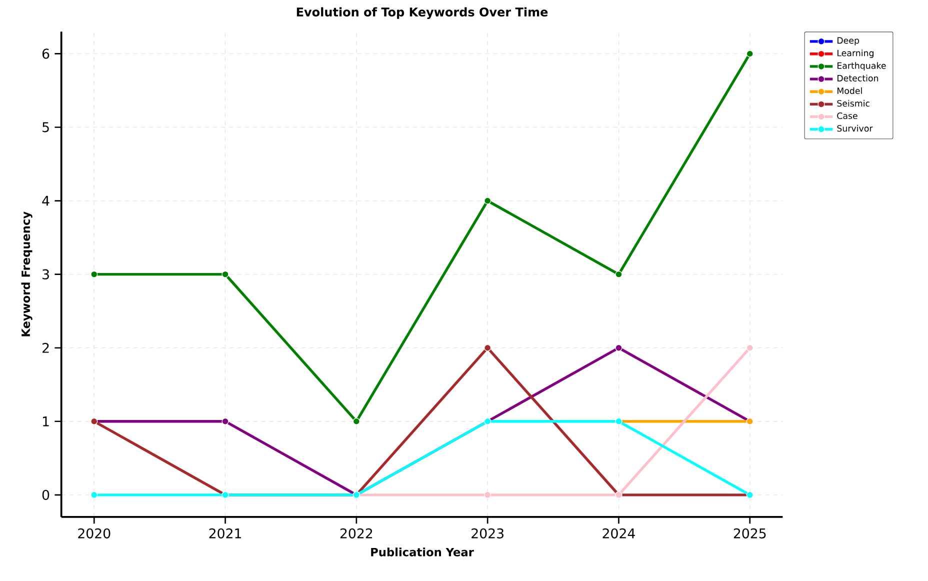 The height and width of the screenshot is (581, 928). Describe the element at coordinates (422, 13) in the screenshot. I see `chart-title: Evolution of Top Keywords Over Time` at that location.